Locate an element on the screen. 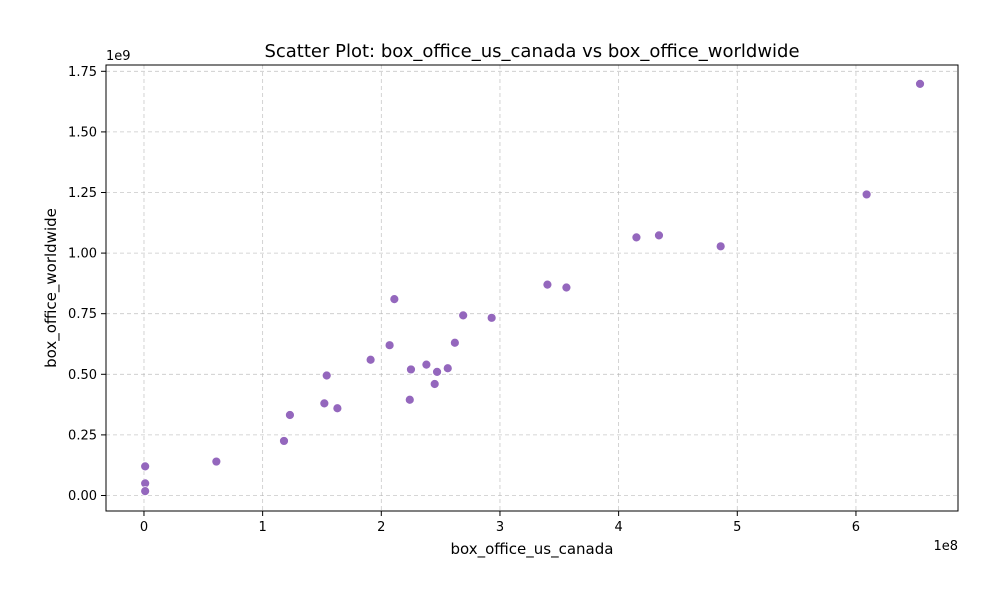 The width and height of the screenshot is (1000, 604). y-tick-label: 0.00 is located at coordinates (82, 496).